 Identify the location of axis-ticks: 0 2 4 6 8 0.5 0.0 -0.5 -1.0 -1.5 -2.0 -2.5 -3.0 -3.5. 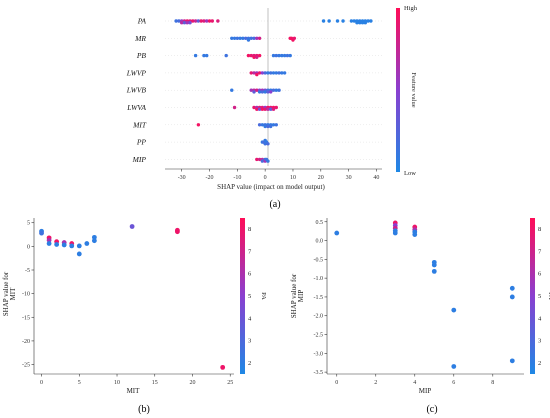
(404, 303).